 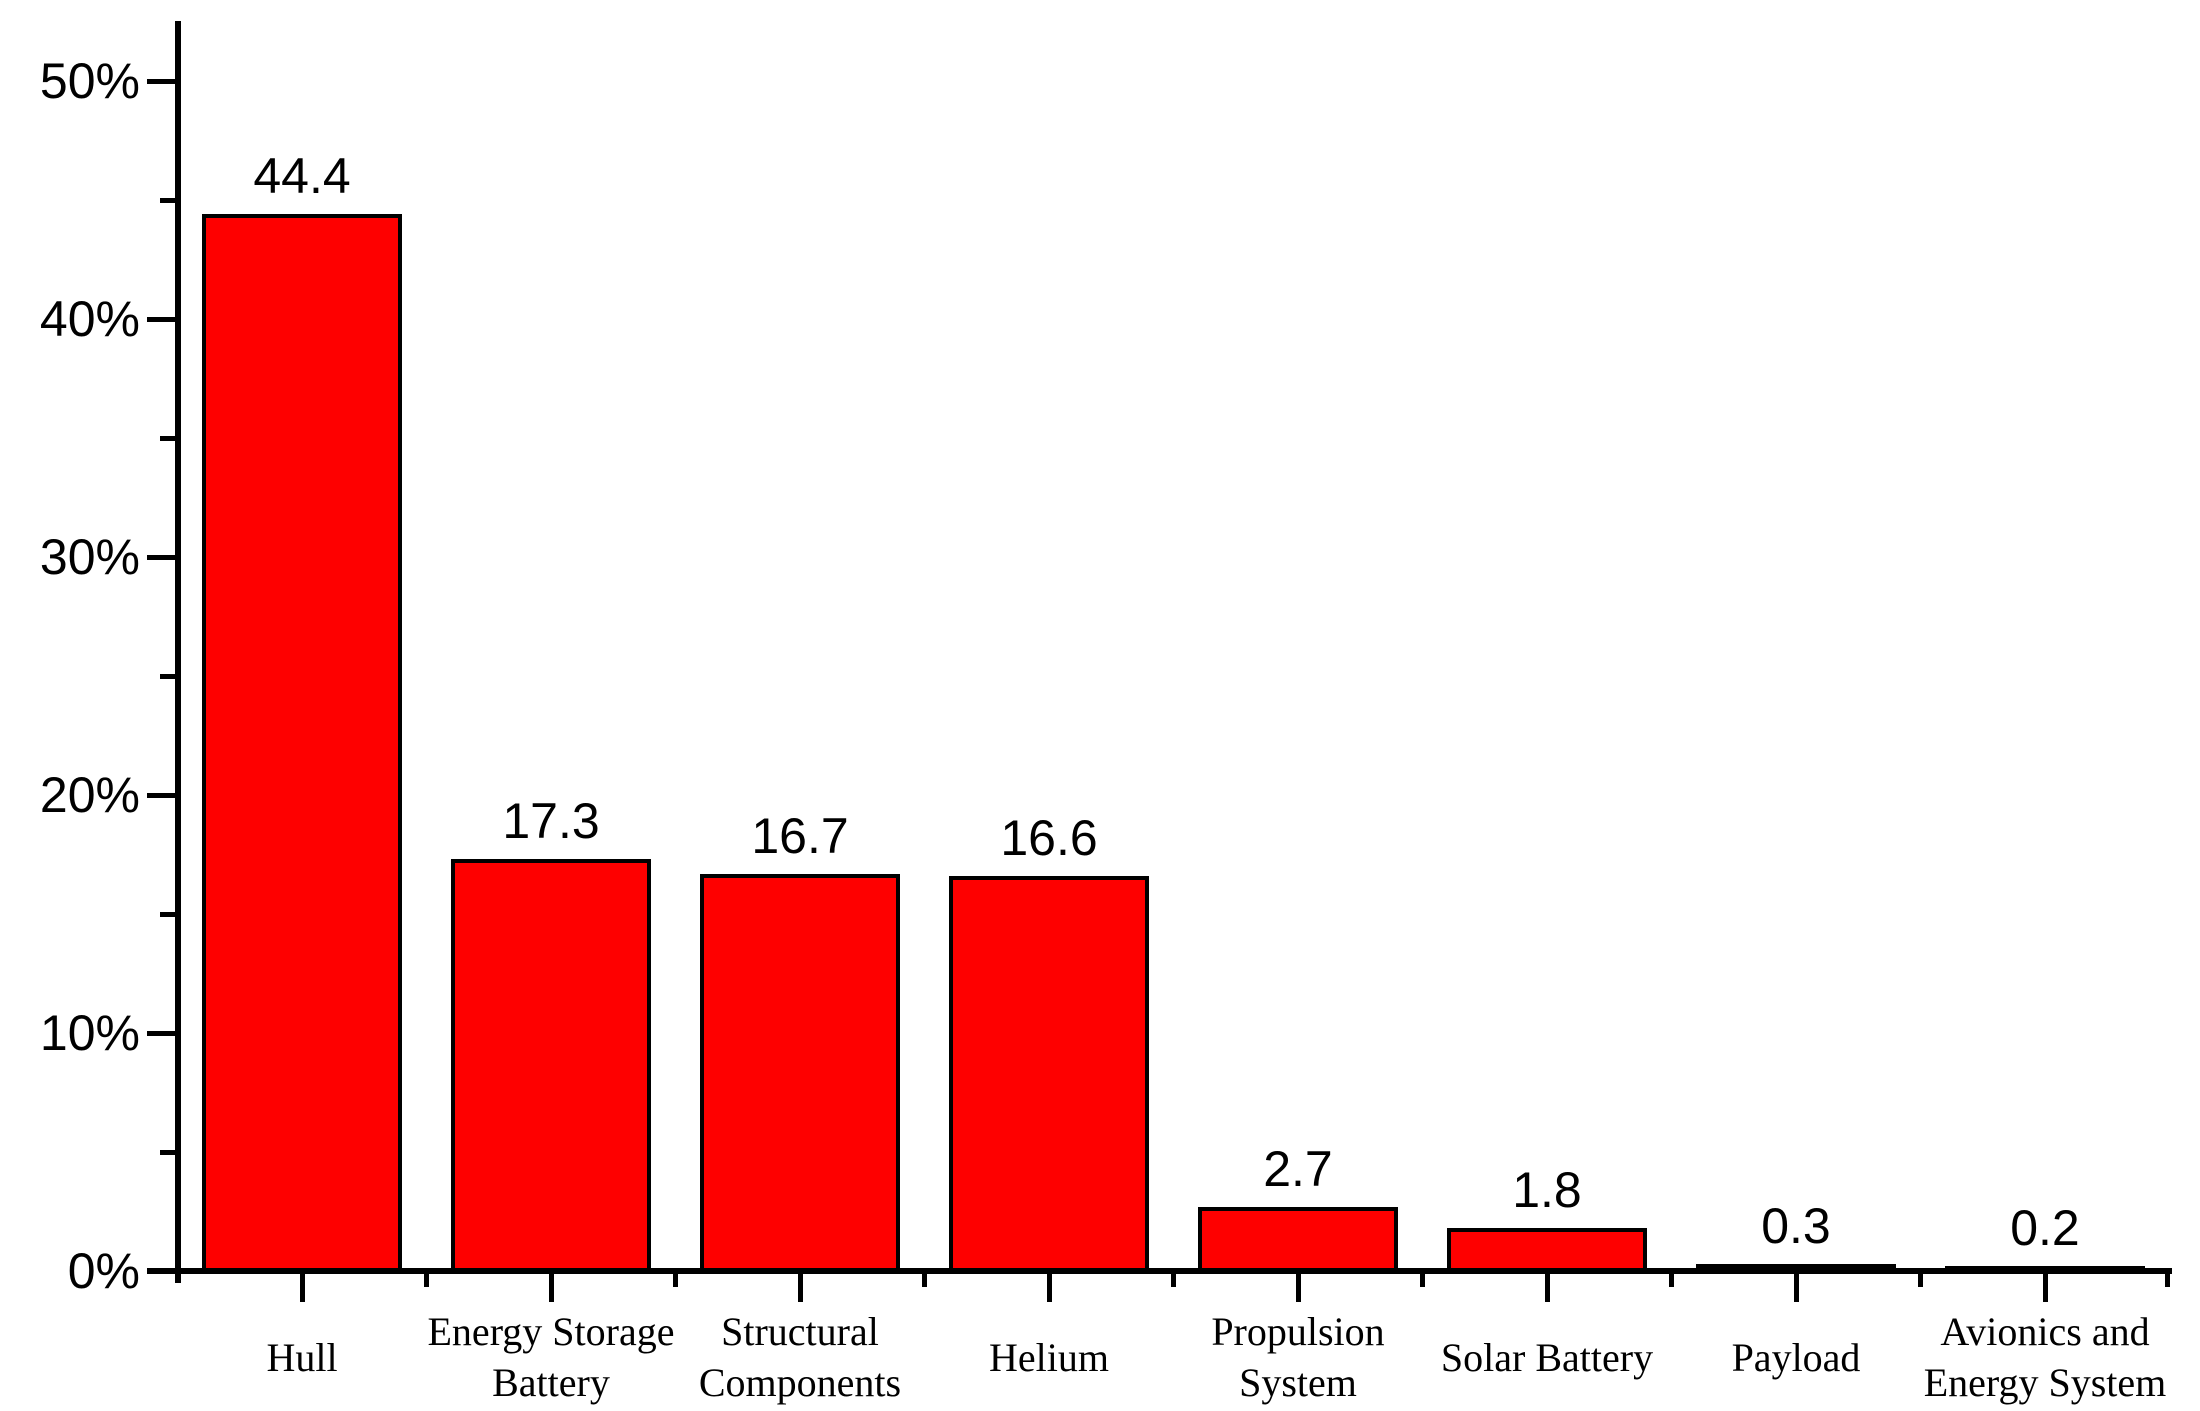 I want to click on y-axis-tick-label-50: 50%, so click(x=89, y=81).